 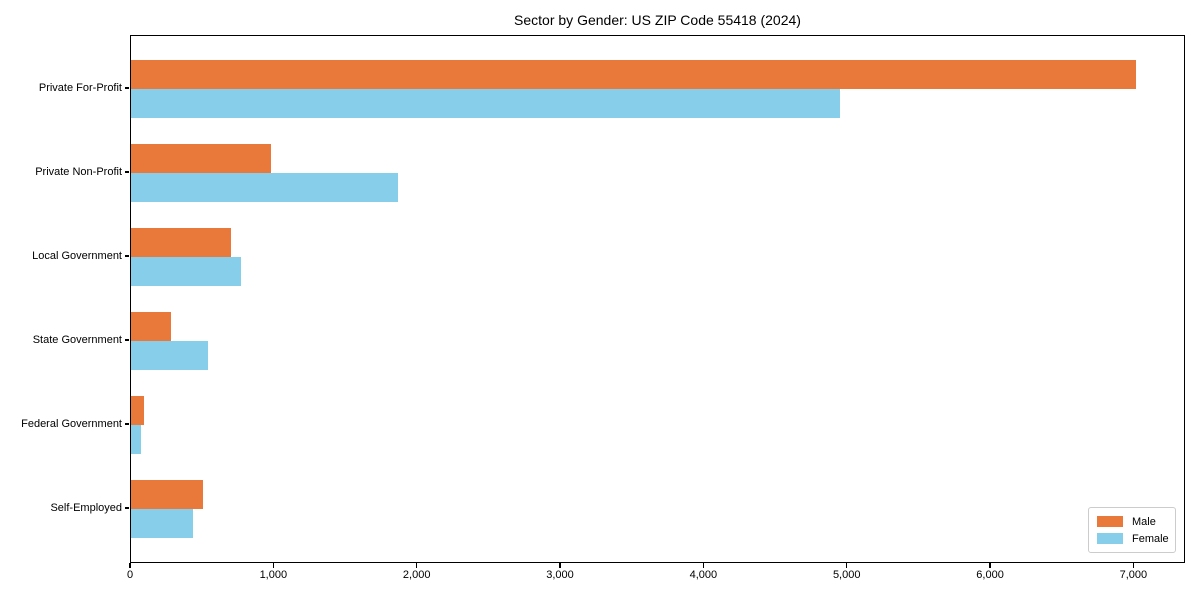 What do you see at coordinates (273, 575) in the screenshot?
I see `x-tick-label-1-000: 1,000` at bounding box center [273, 575].